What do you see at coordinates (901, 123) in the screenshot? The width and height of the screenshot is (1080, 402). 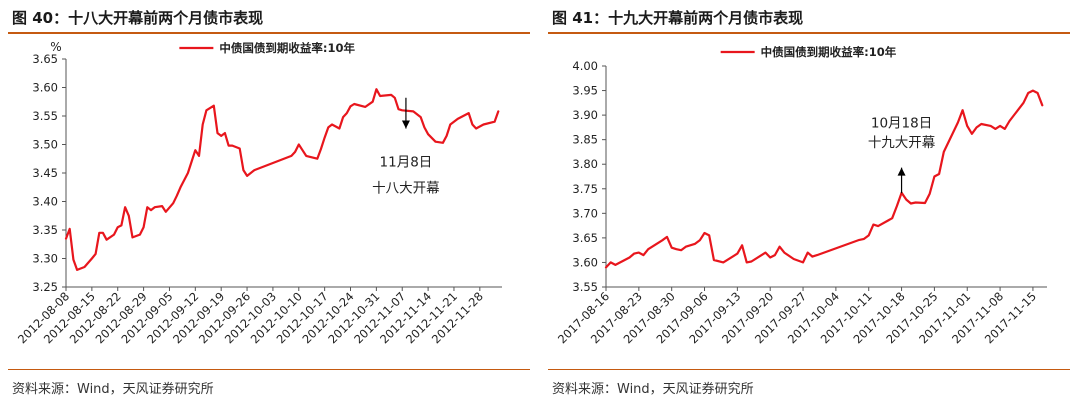 I see `annotation-date: 10月18日` at bounding box center [901, 123].